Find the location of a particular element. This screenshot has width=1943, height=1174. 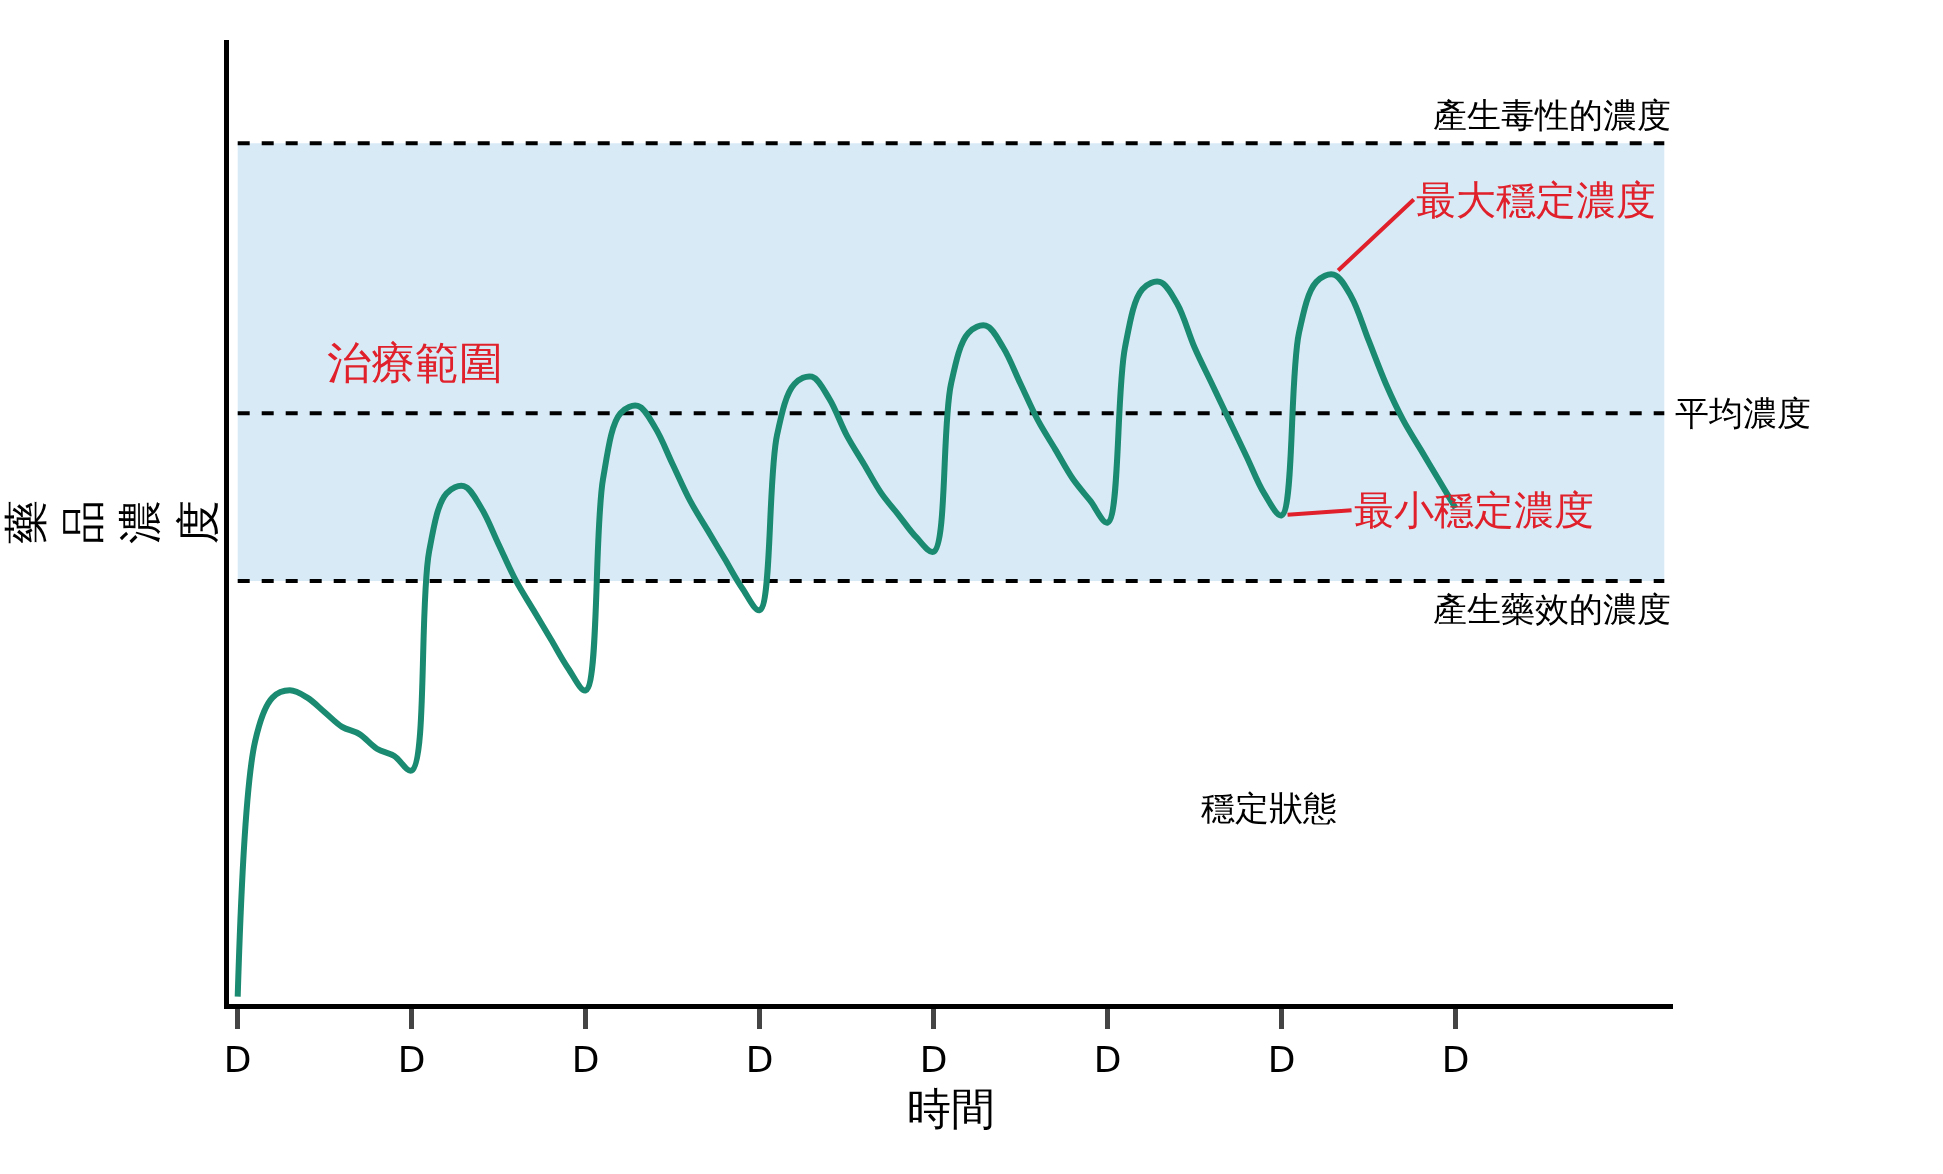

annotation: 最小穩定濃度 is located at coordinates (1474, 510).